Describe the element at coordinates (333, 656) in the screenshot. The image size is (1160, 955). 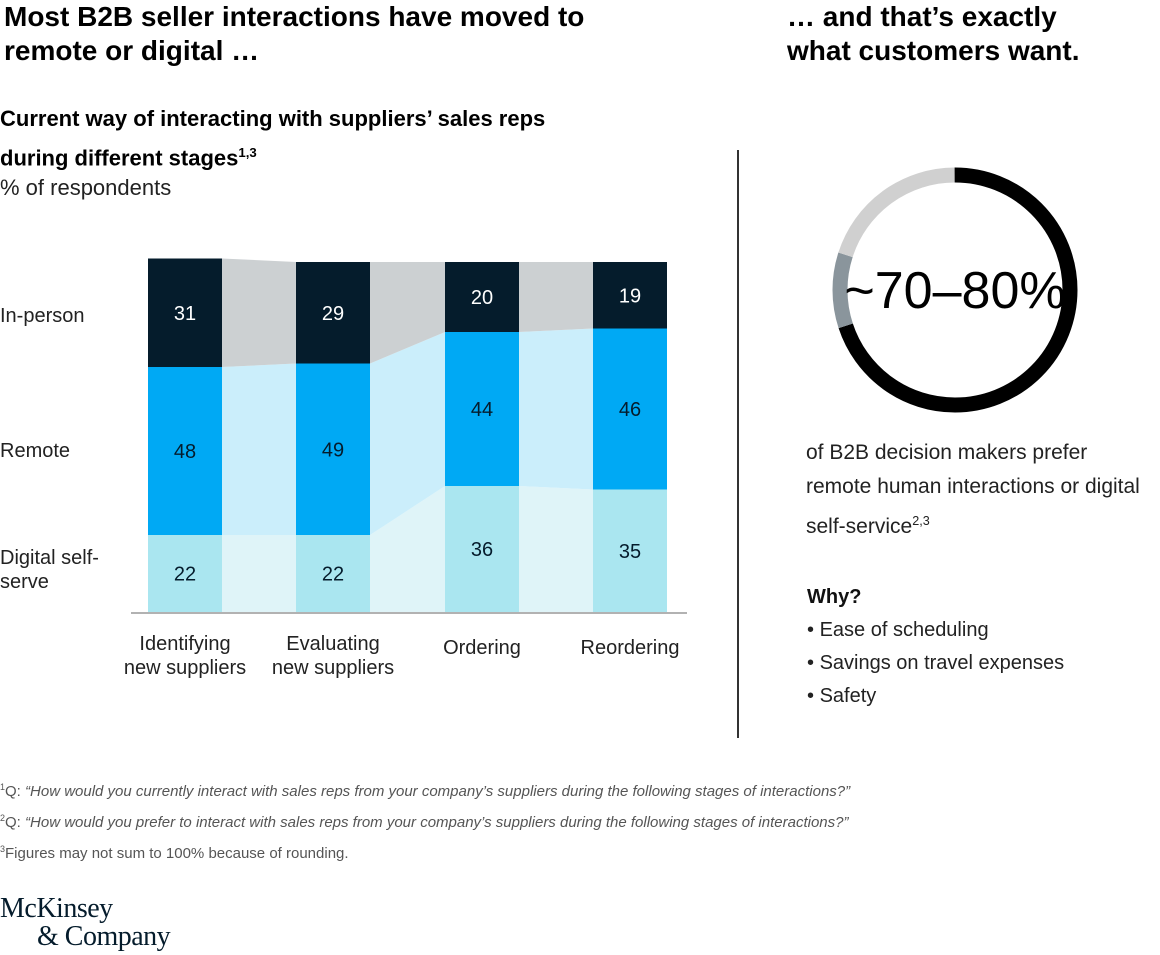
I see `category-label: Evaluating new suppliers` at that location.